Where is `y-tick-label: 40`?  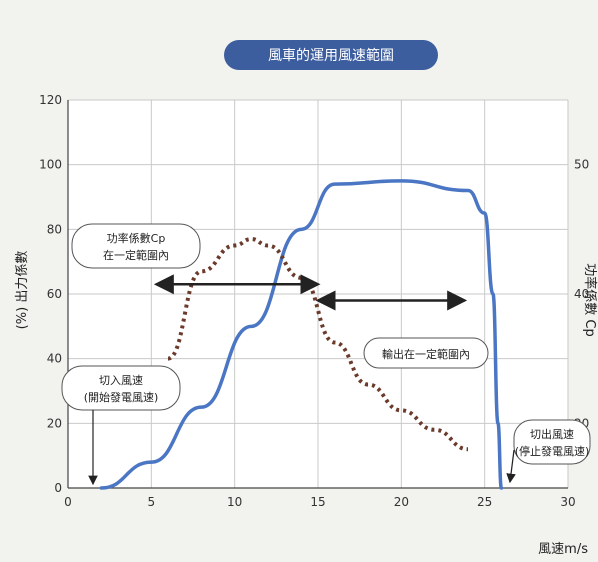 y-tick-label: 40 is located at coordinates (54, 359).